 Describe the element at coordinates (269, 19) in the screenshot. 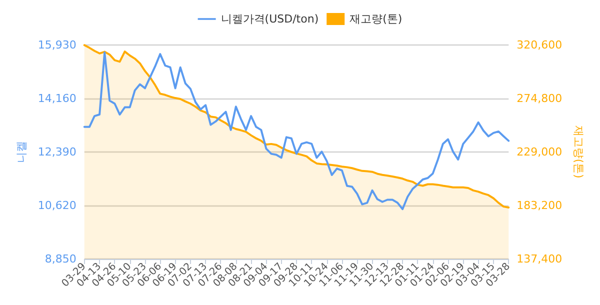

I see `legend-label: 니켈가격(USD/ton)` at that location.